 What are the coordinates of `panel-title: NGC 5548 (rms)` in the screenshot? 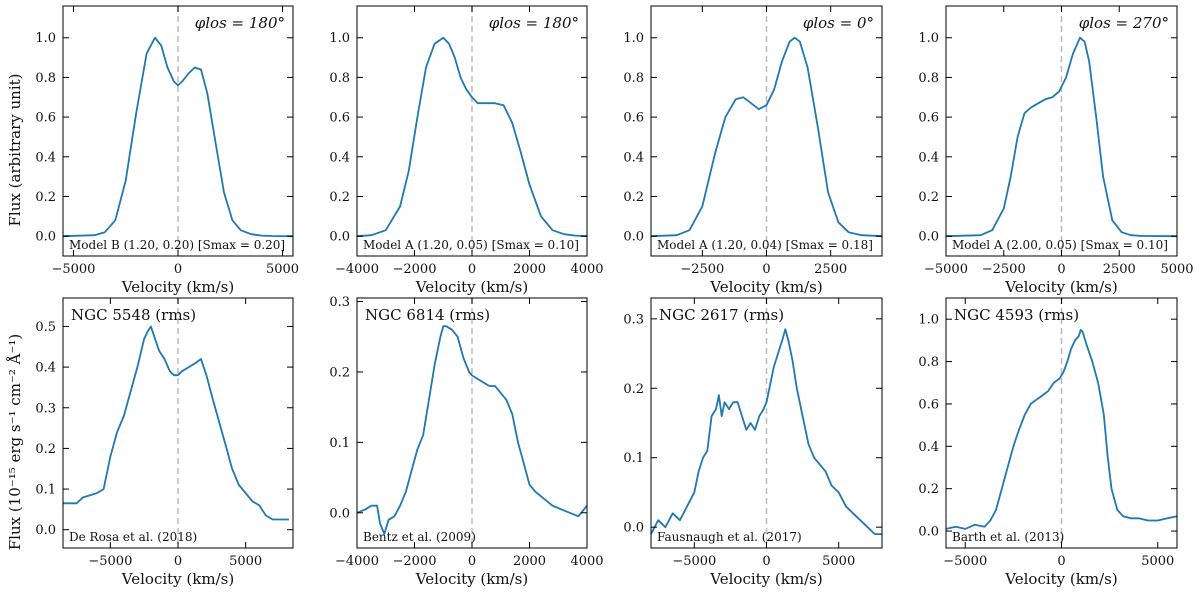 It's located at (133, 315).